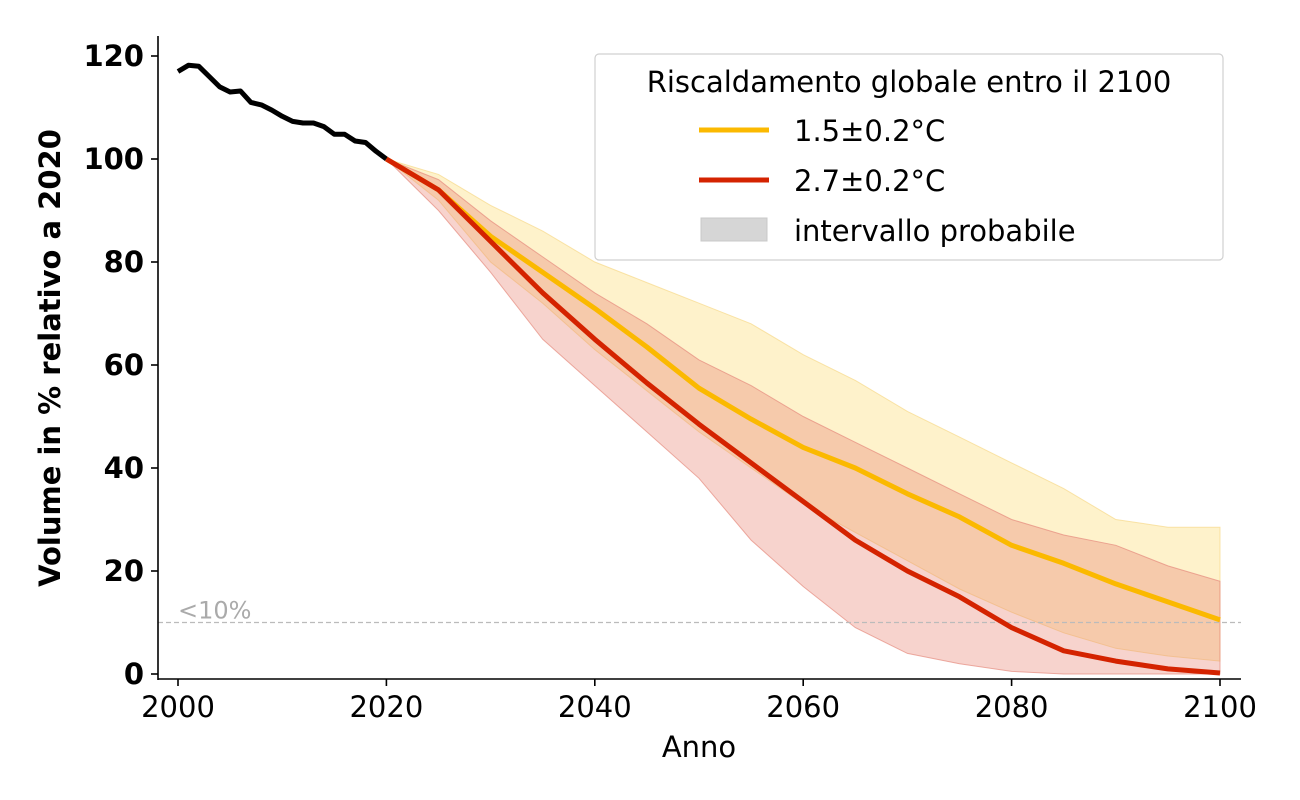 This screenshot has width=1300, height=800. What do you see at coordinates (803, 707) in the screenshot?
I see `x-tick-label: 2060` at bounding box center [803, 707].